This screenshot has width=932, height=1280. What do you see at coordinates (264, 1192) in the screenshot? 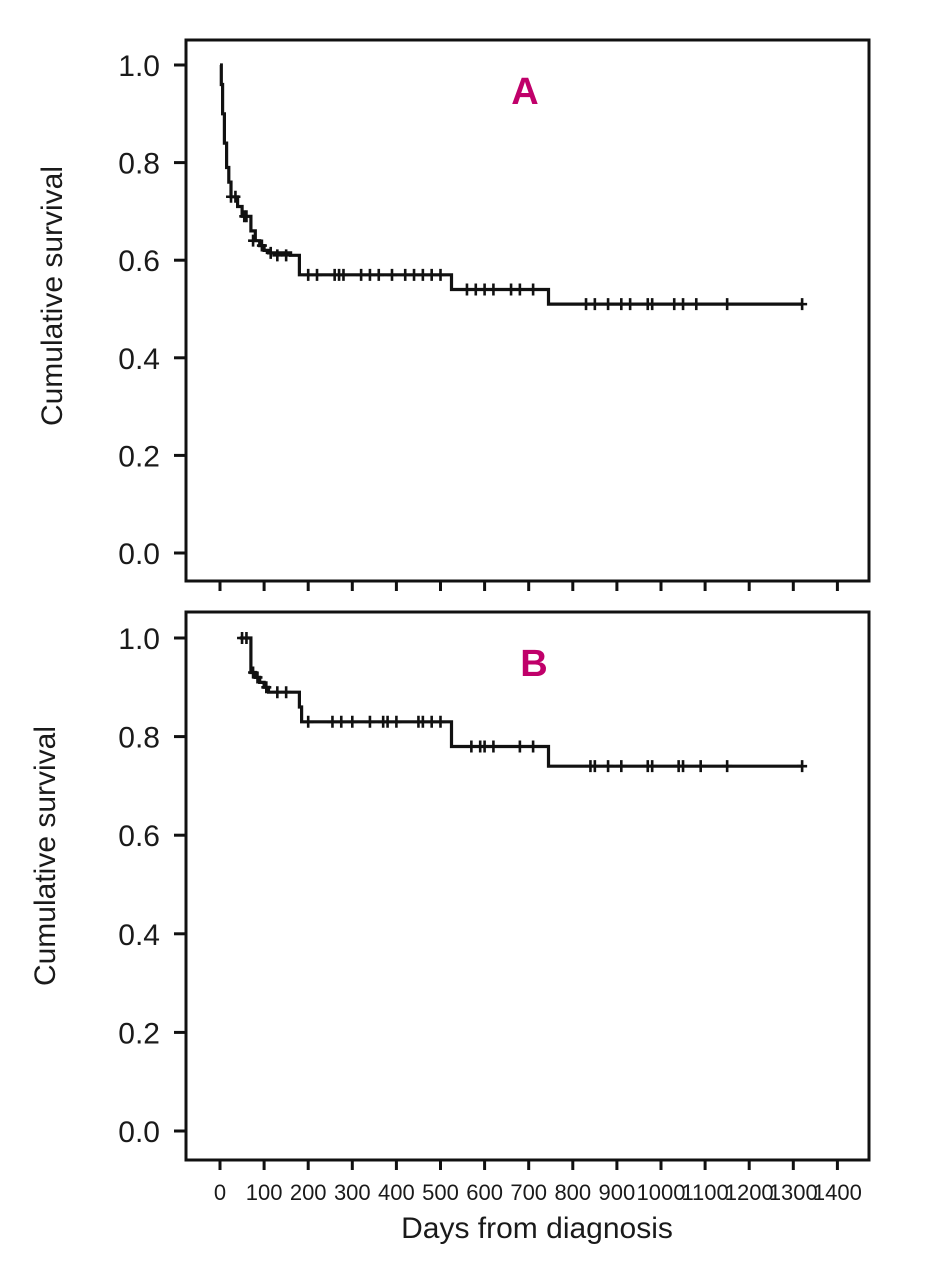
I see `x-tick-label: 100` at bounding box center [264, 1192].